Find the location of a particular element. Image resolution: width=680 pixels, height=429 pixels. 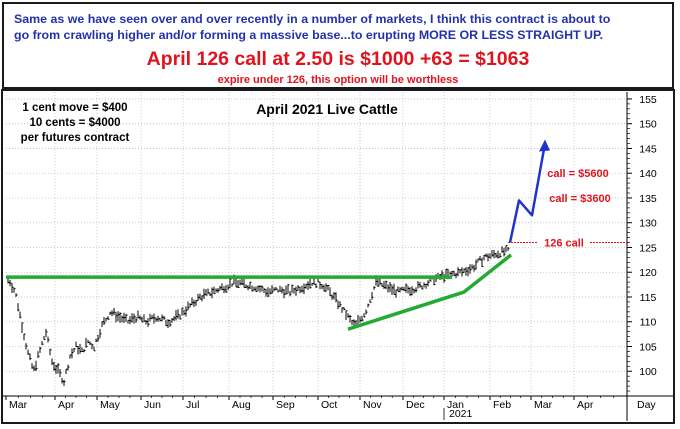

x-tick-label: Jan is located at coordinates (455, 405).